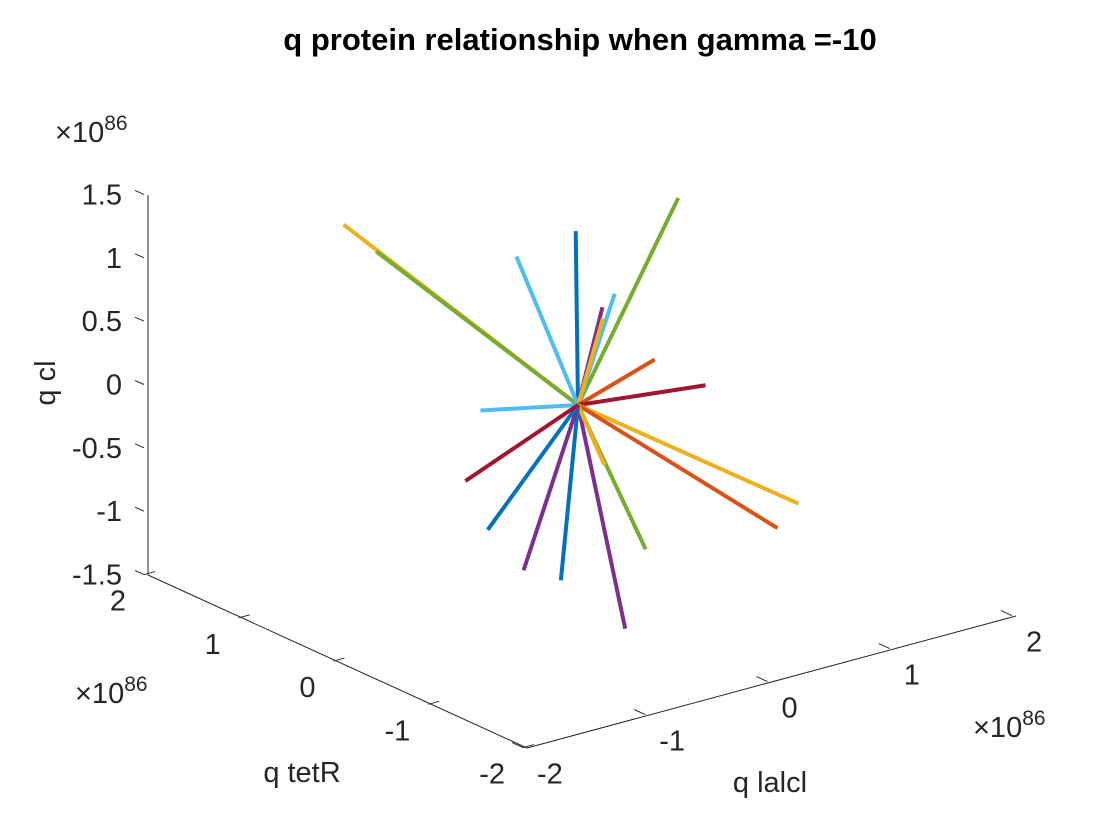 The height and width of the screenshot is (840, 1120). What do you see at coordinates (102, 195) in the screenshot?
I see `z-tick-label: 1.5` at bounding box center [102, 195].